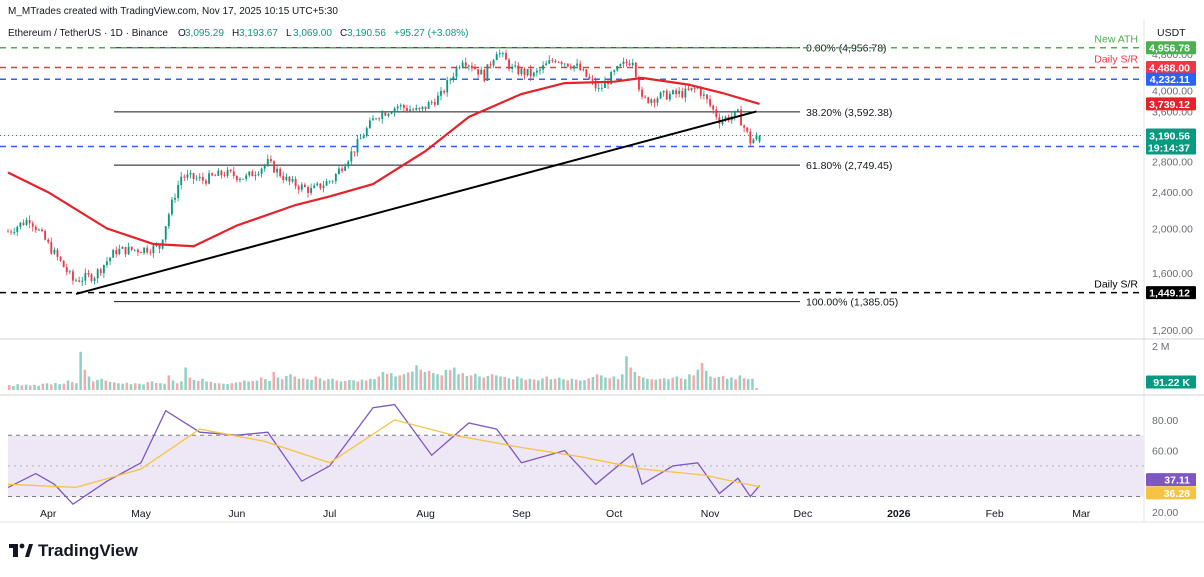 Image resolution: width=1204 pixels, height=577 pixels. Describe the element at coordinates (141, 514) in the screenshot. I see `time-axis-tick-1: May` at that location.